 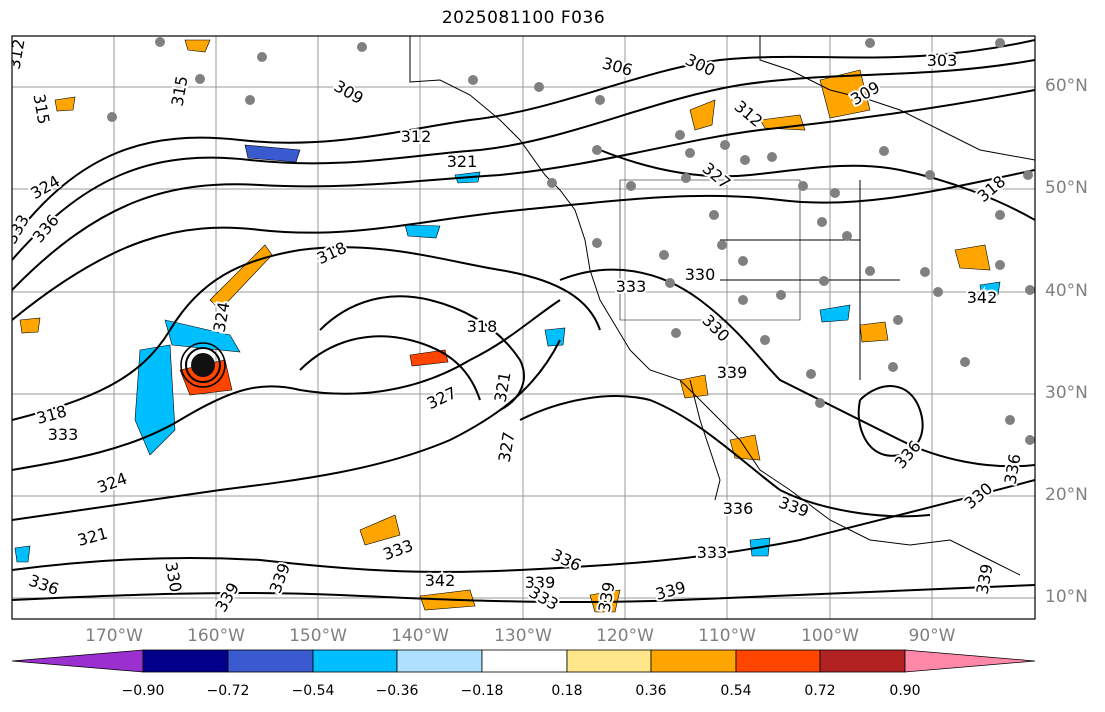 What do you see at coordinates (77, 661) in the screenshot?
I see `colorbar-extend-low` at bounding box center [77, 661].